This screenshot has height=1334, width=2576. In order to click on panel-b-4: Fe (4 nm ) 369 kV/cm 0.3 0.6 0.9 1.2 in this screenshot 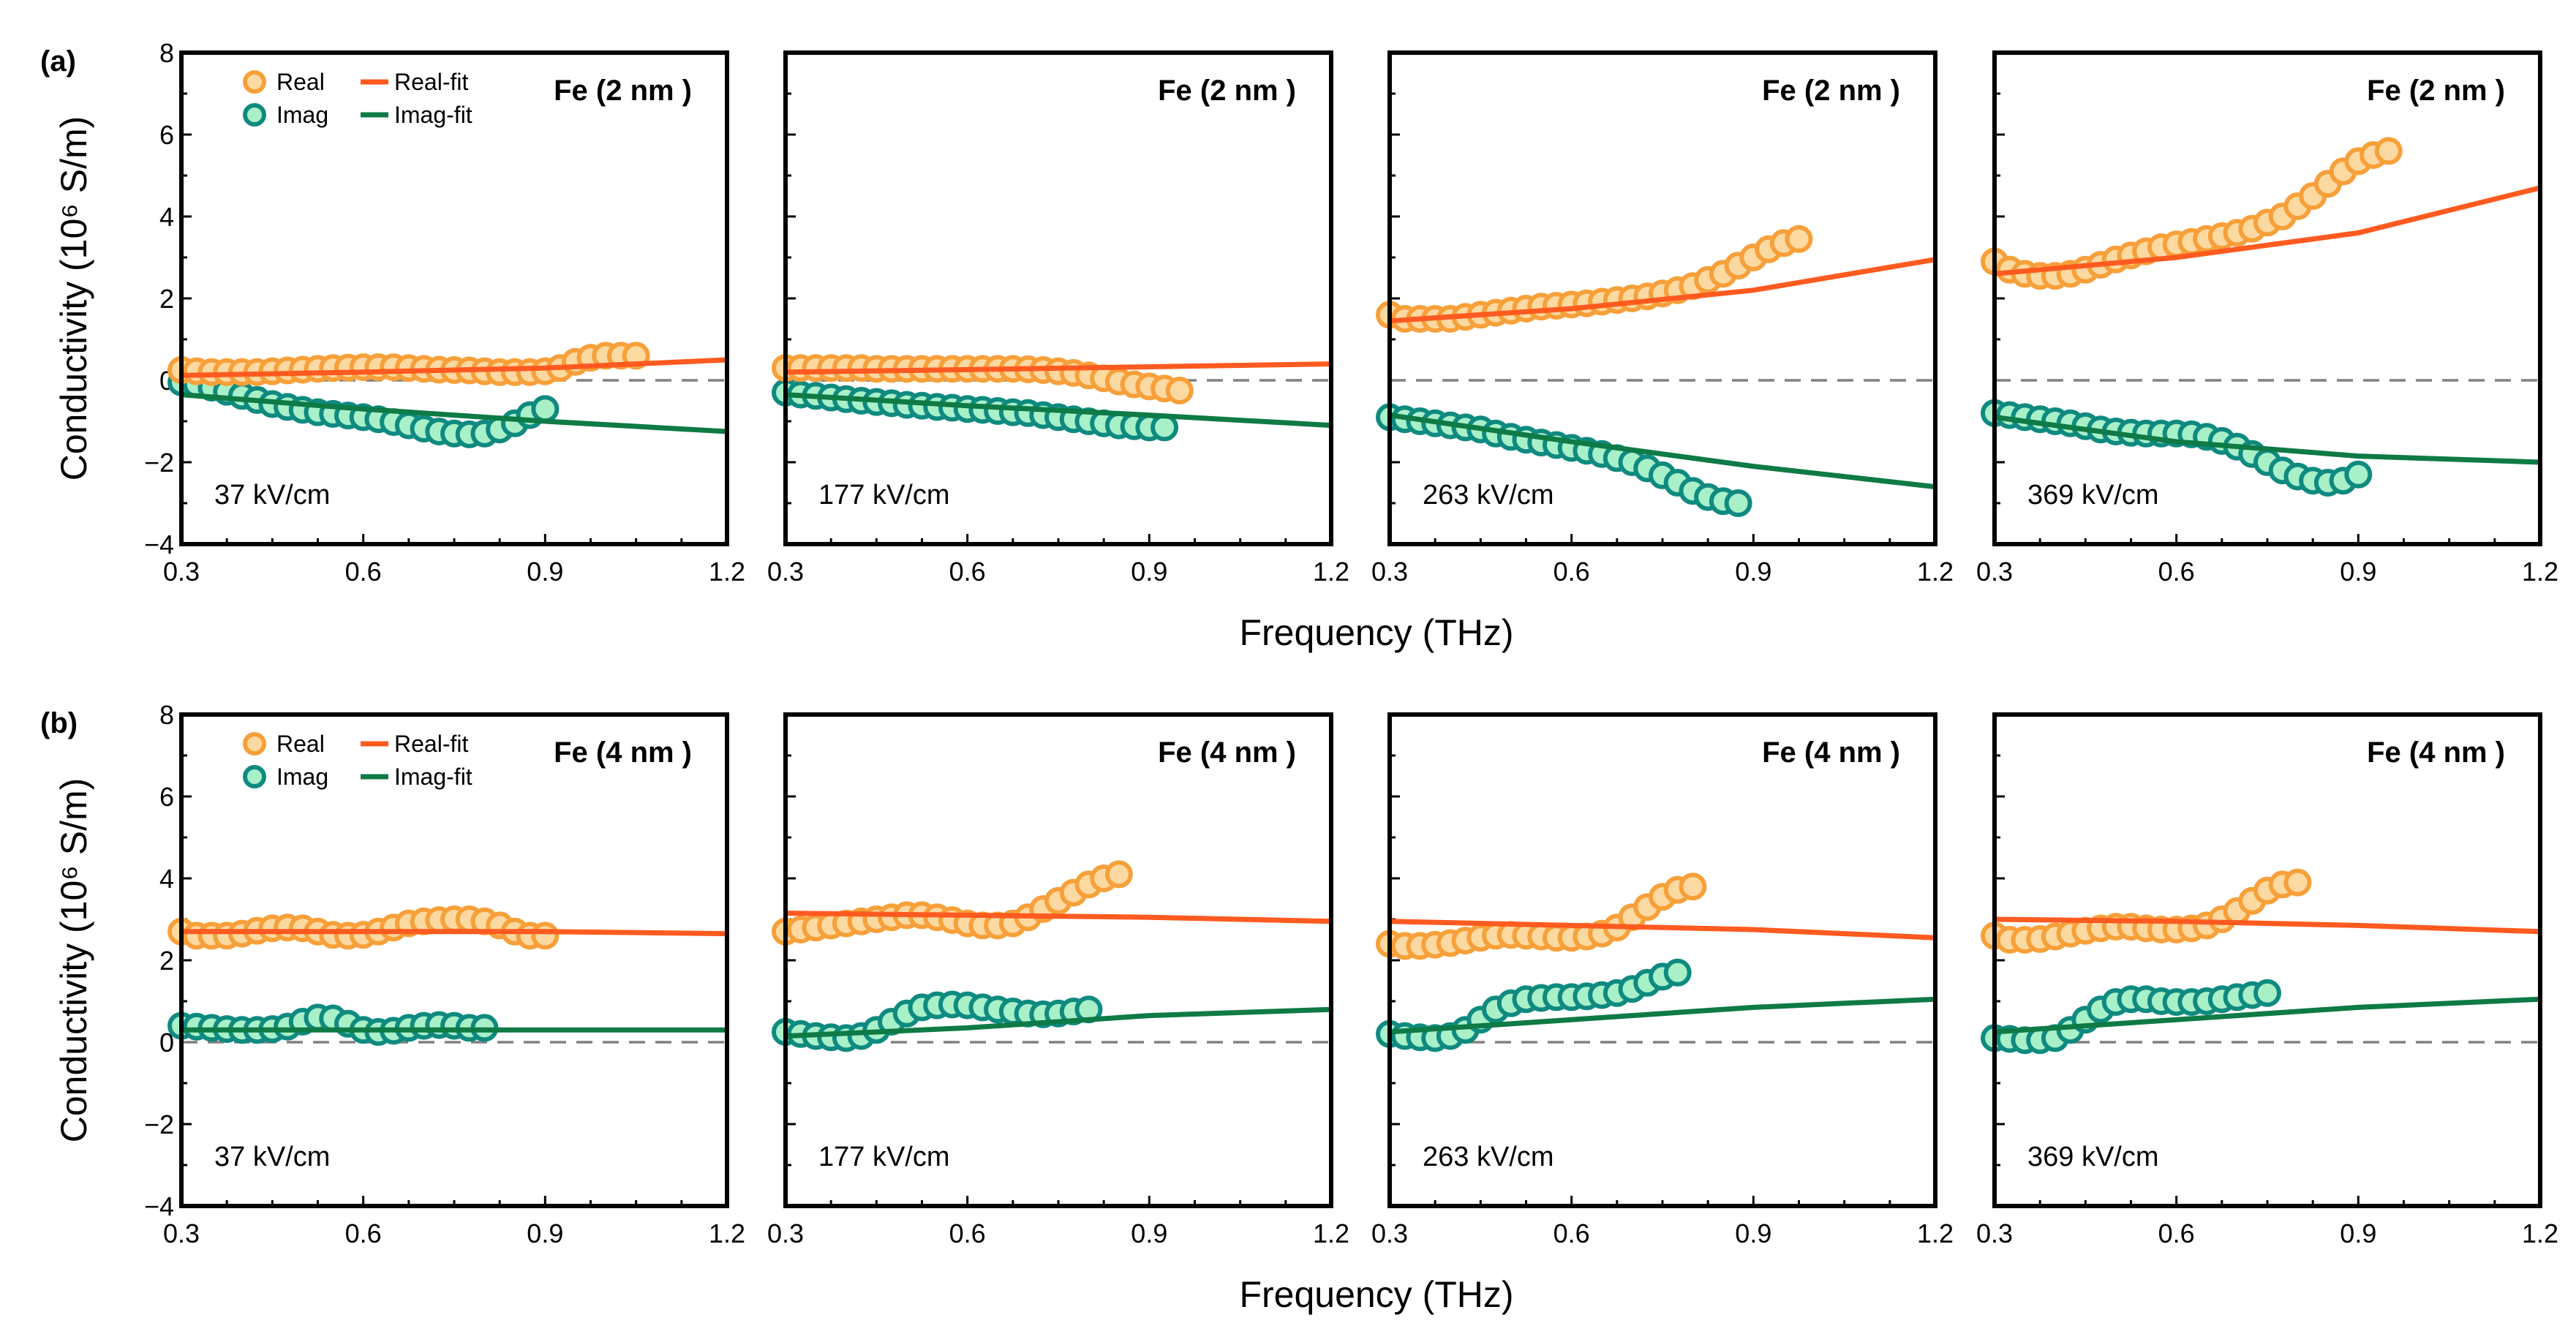, I will do `click(2267, 980)`.